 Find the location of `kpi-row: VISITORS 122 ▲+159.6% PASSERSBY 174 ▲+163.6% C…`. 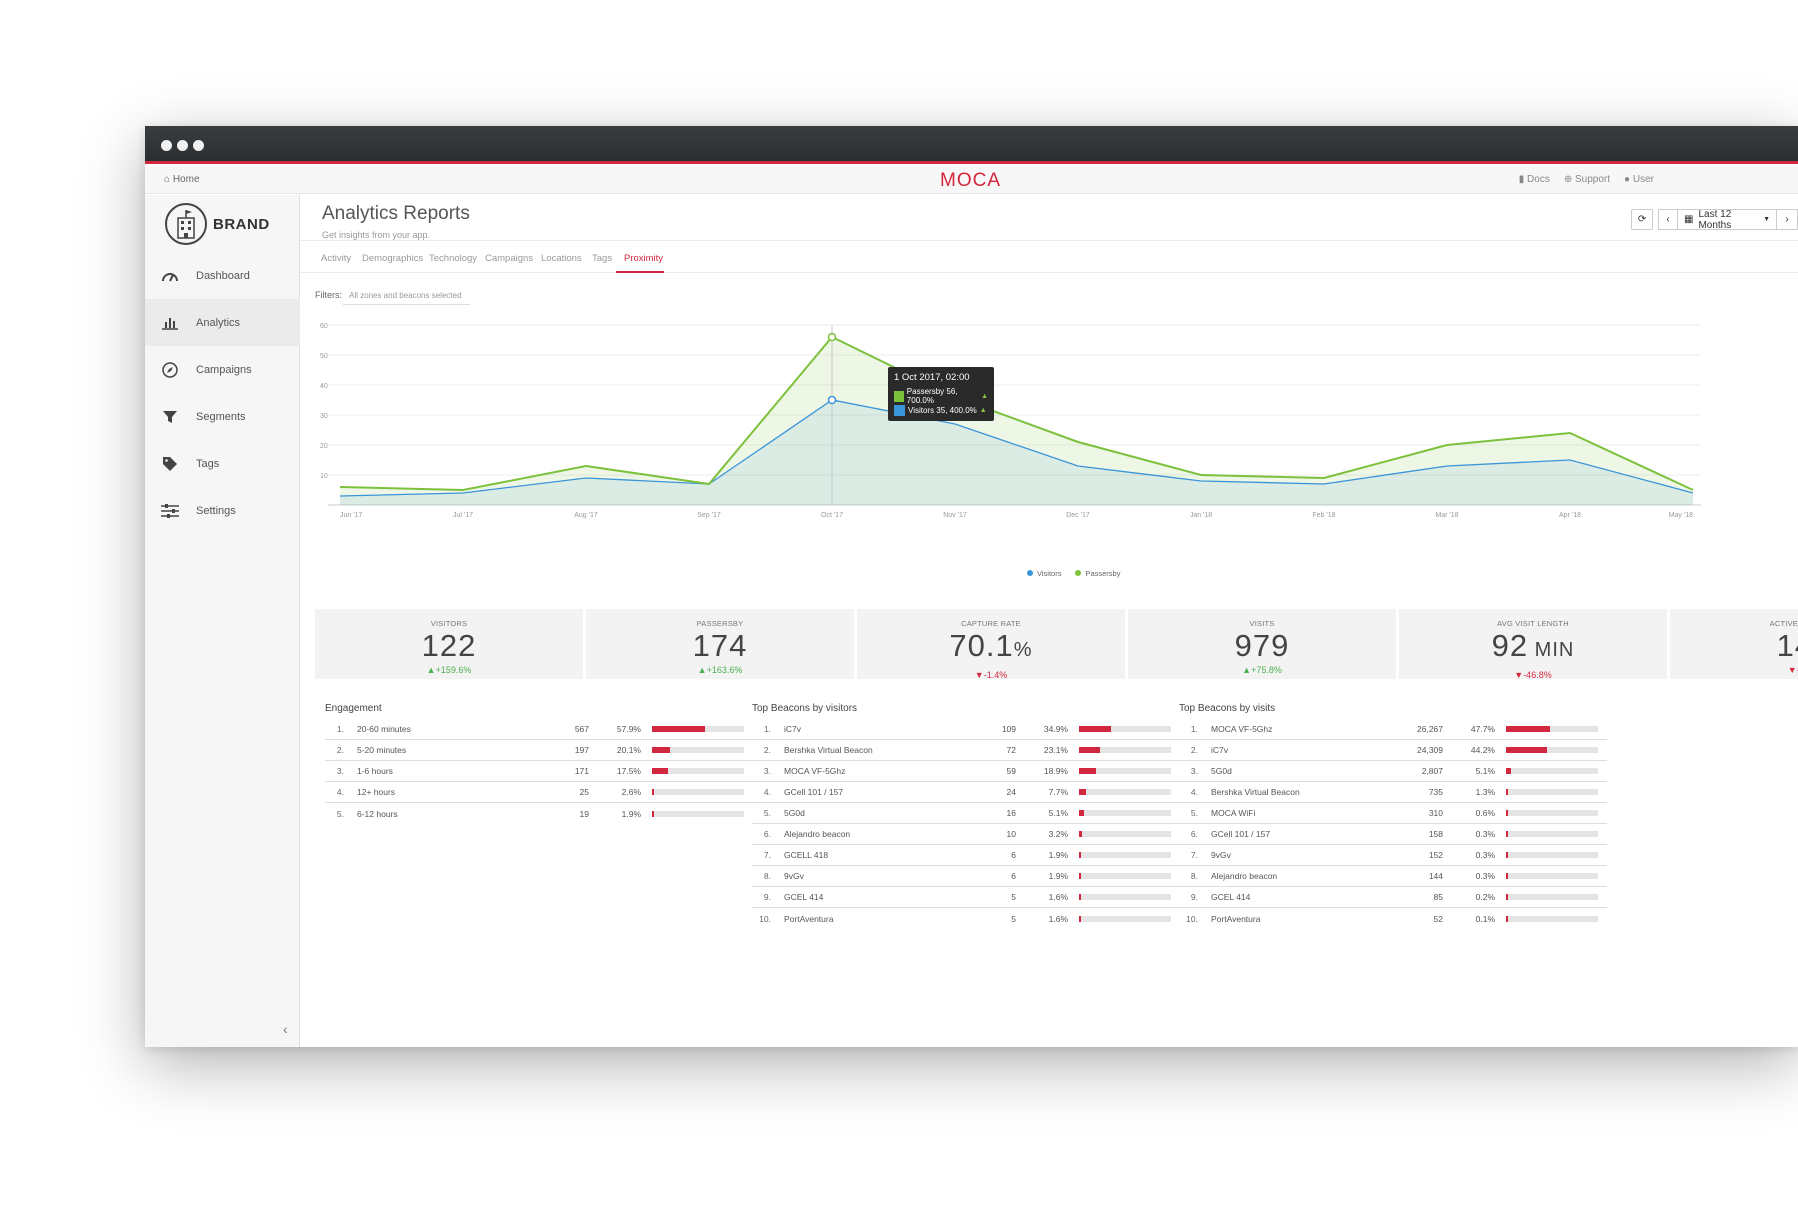

kpi-row: VISITORS 122 ▲+159.6% PASSERSBY 174 ▲+163.6% C… is located at coordinates (1056, 644).